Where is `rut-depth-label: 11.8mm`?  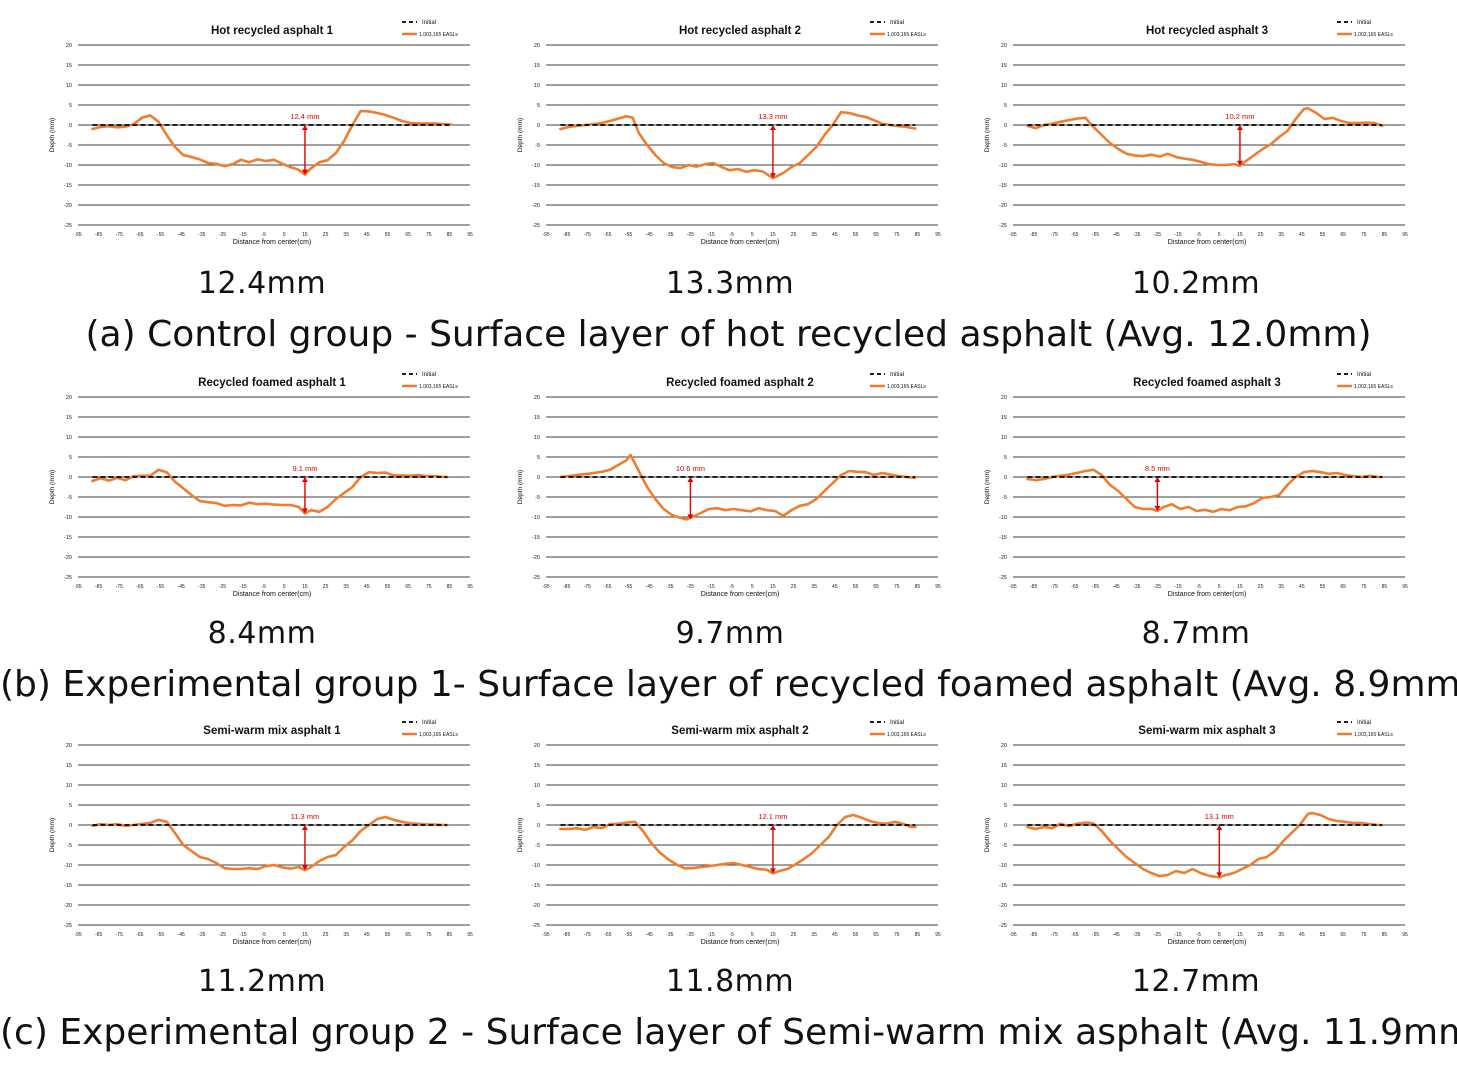
rut-depth-label: 11.8mm is located at coordinates (730, 981).